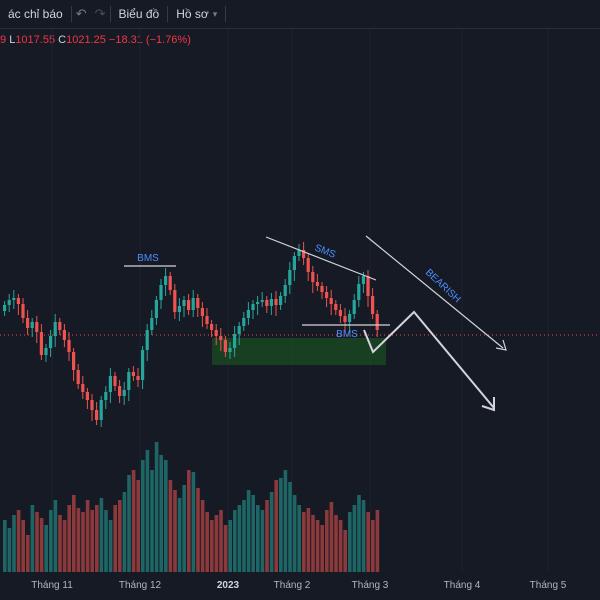  Describe the element at coordinates (215, 13) in the screenshot. I see `chevron-down-icon: ▾` at that location.